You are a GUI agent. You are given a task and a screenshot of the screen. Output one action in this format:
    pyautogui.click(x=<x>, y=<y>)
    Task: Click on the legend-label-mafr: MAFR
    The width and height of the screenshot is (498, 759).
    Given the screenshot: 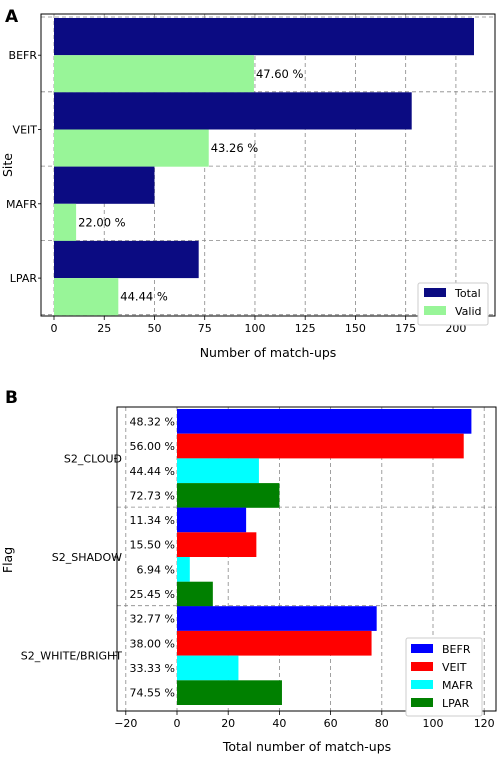 What is the action you would take?
    pyautogui.click(x=457, y=685)
    